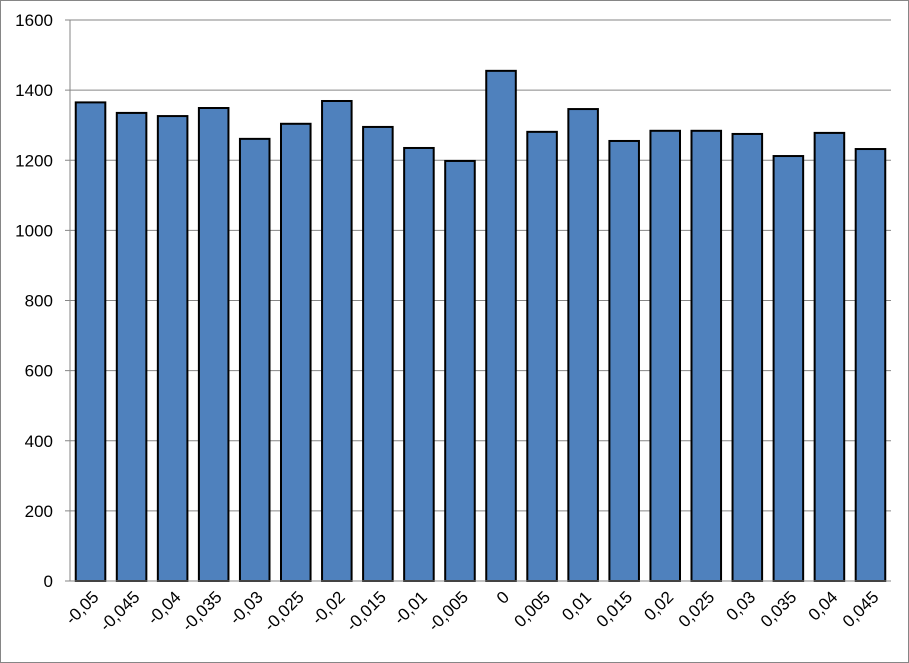  I want to click on y-tick-label: 1200, so click(34, 160).